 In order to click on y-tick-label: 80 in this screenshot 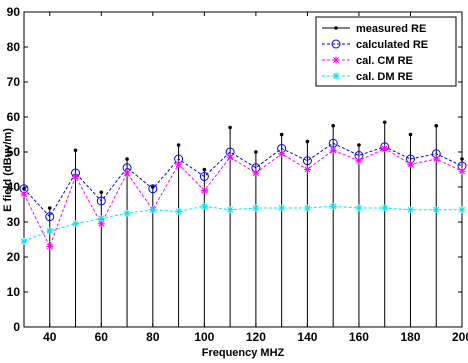, I will do `click(14, 47)`.